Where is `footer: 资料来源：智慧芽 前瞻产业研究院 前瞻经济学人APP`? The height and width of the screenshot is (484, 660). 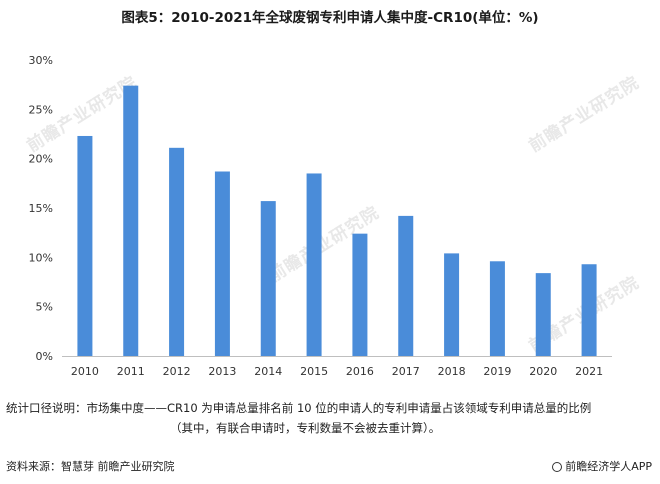 footer: 资料来源：智慧芽 前瞻产业研究院 前瞻经济学人APP is located at coordinates (330, 468).